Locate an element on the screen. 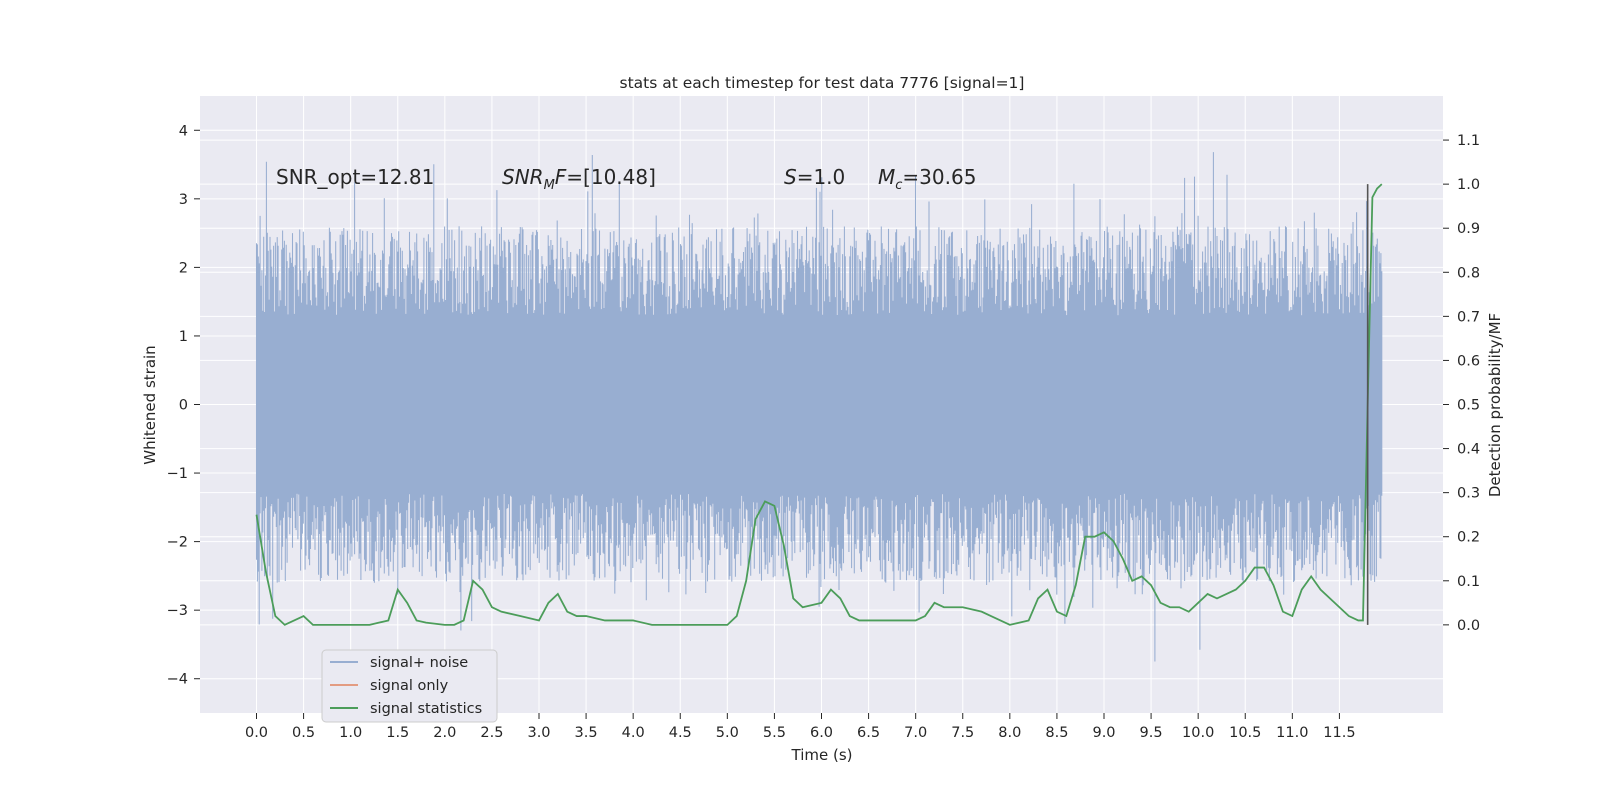 Image resolution: width=1600 pixels, height=800 pixels. x-tick-label: 11.5 is located at coordinates (1339, 733).